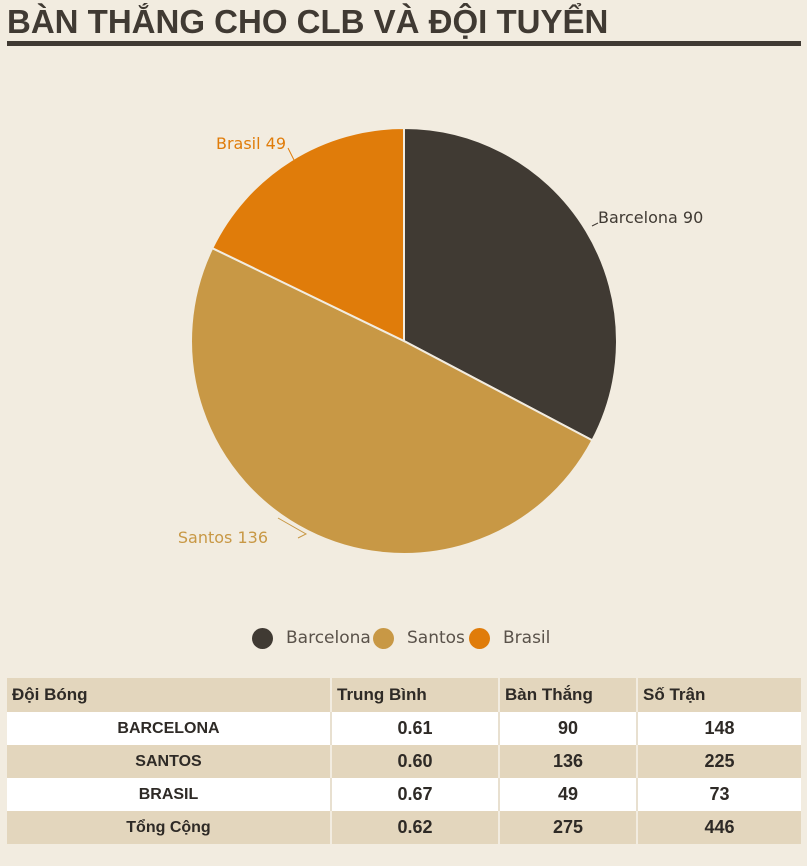  I want to click on data-label-barcelona: Barcelona 90, so click(650, 217).